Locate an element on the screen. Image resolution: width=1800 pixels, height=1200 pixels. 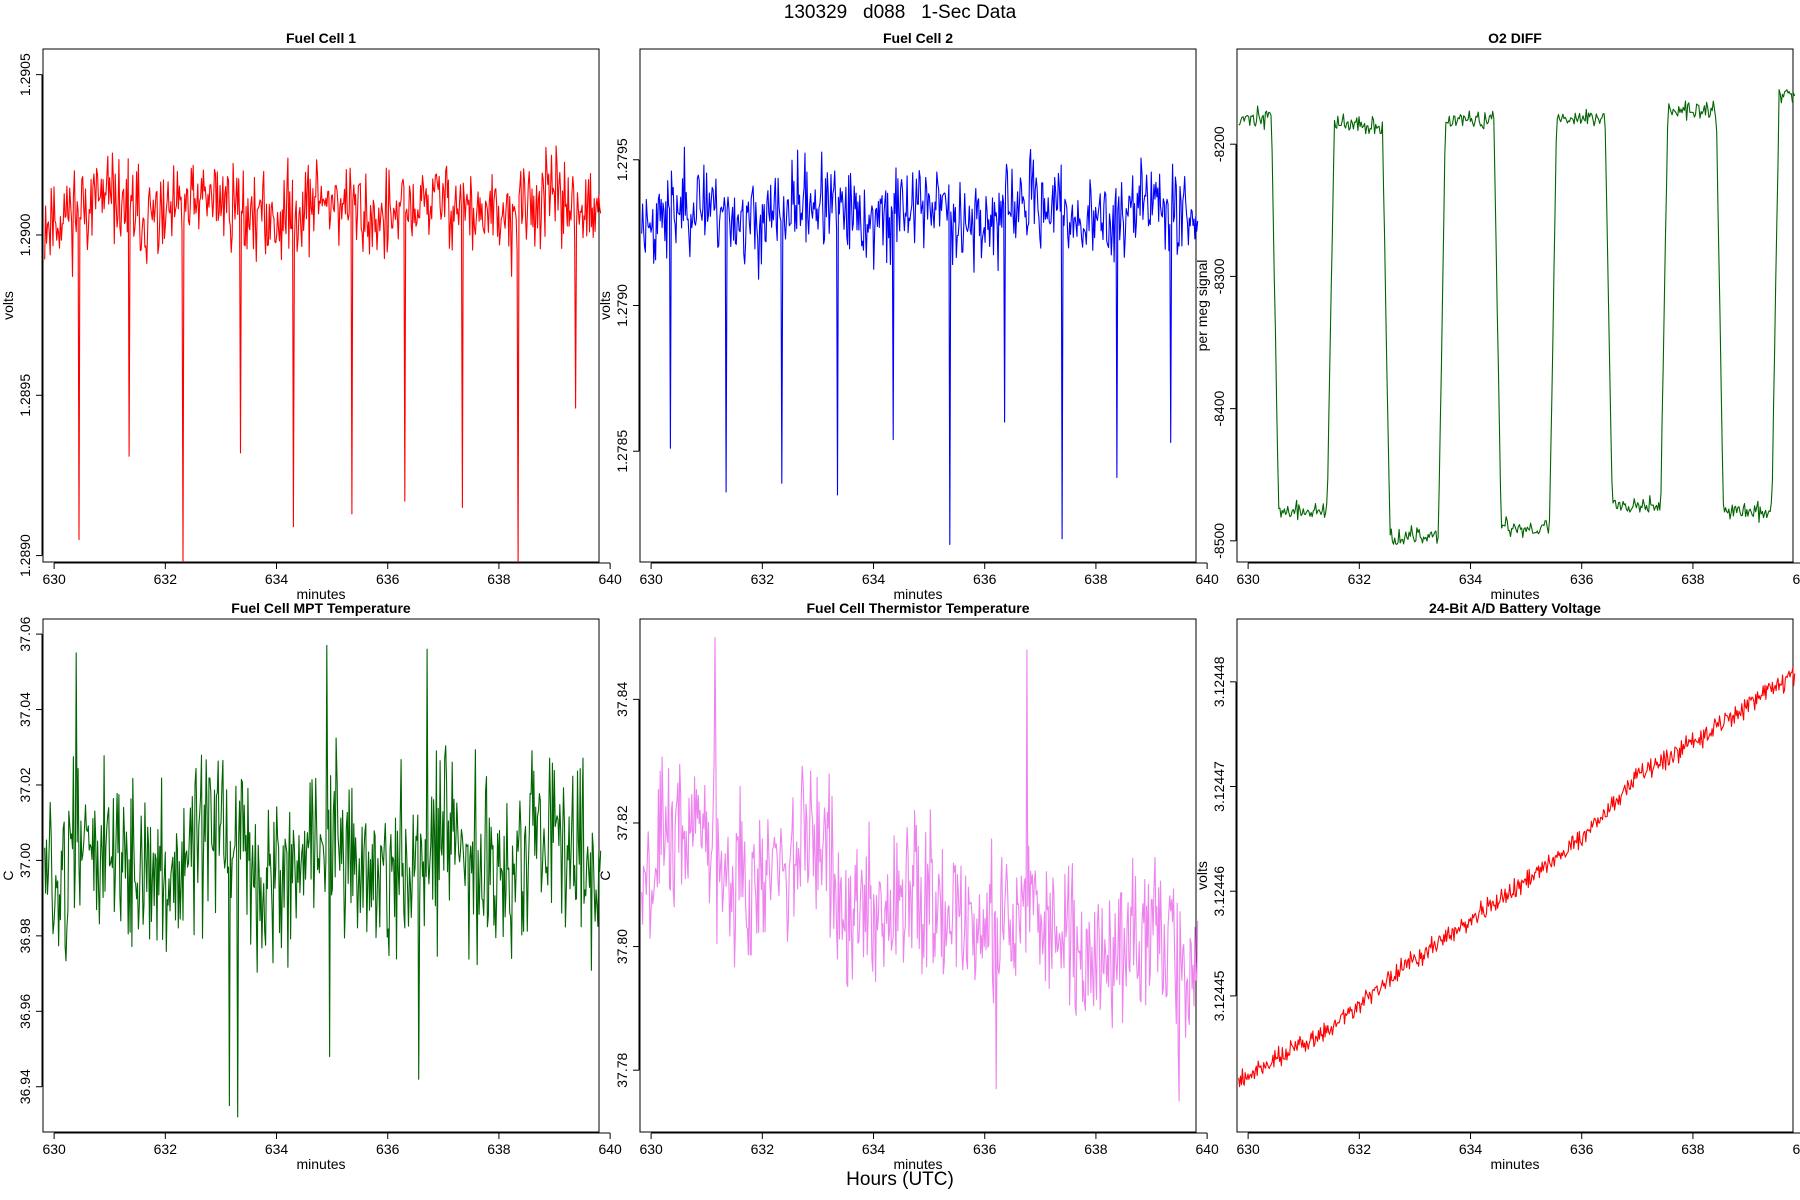
y-tick-label: 37.06 is located at coordinates (25, 633).